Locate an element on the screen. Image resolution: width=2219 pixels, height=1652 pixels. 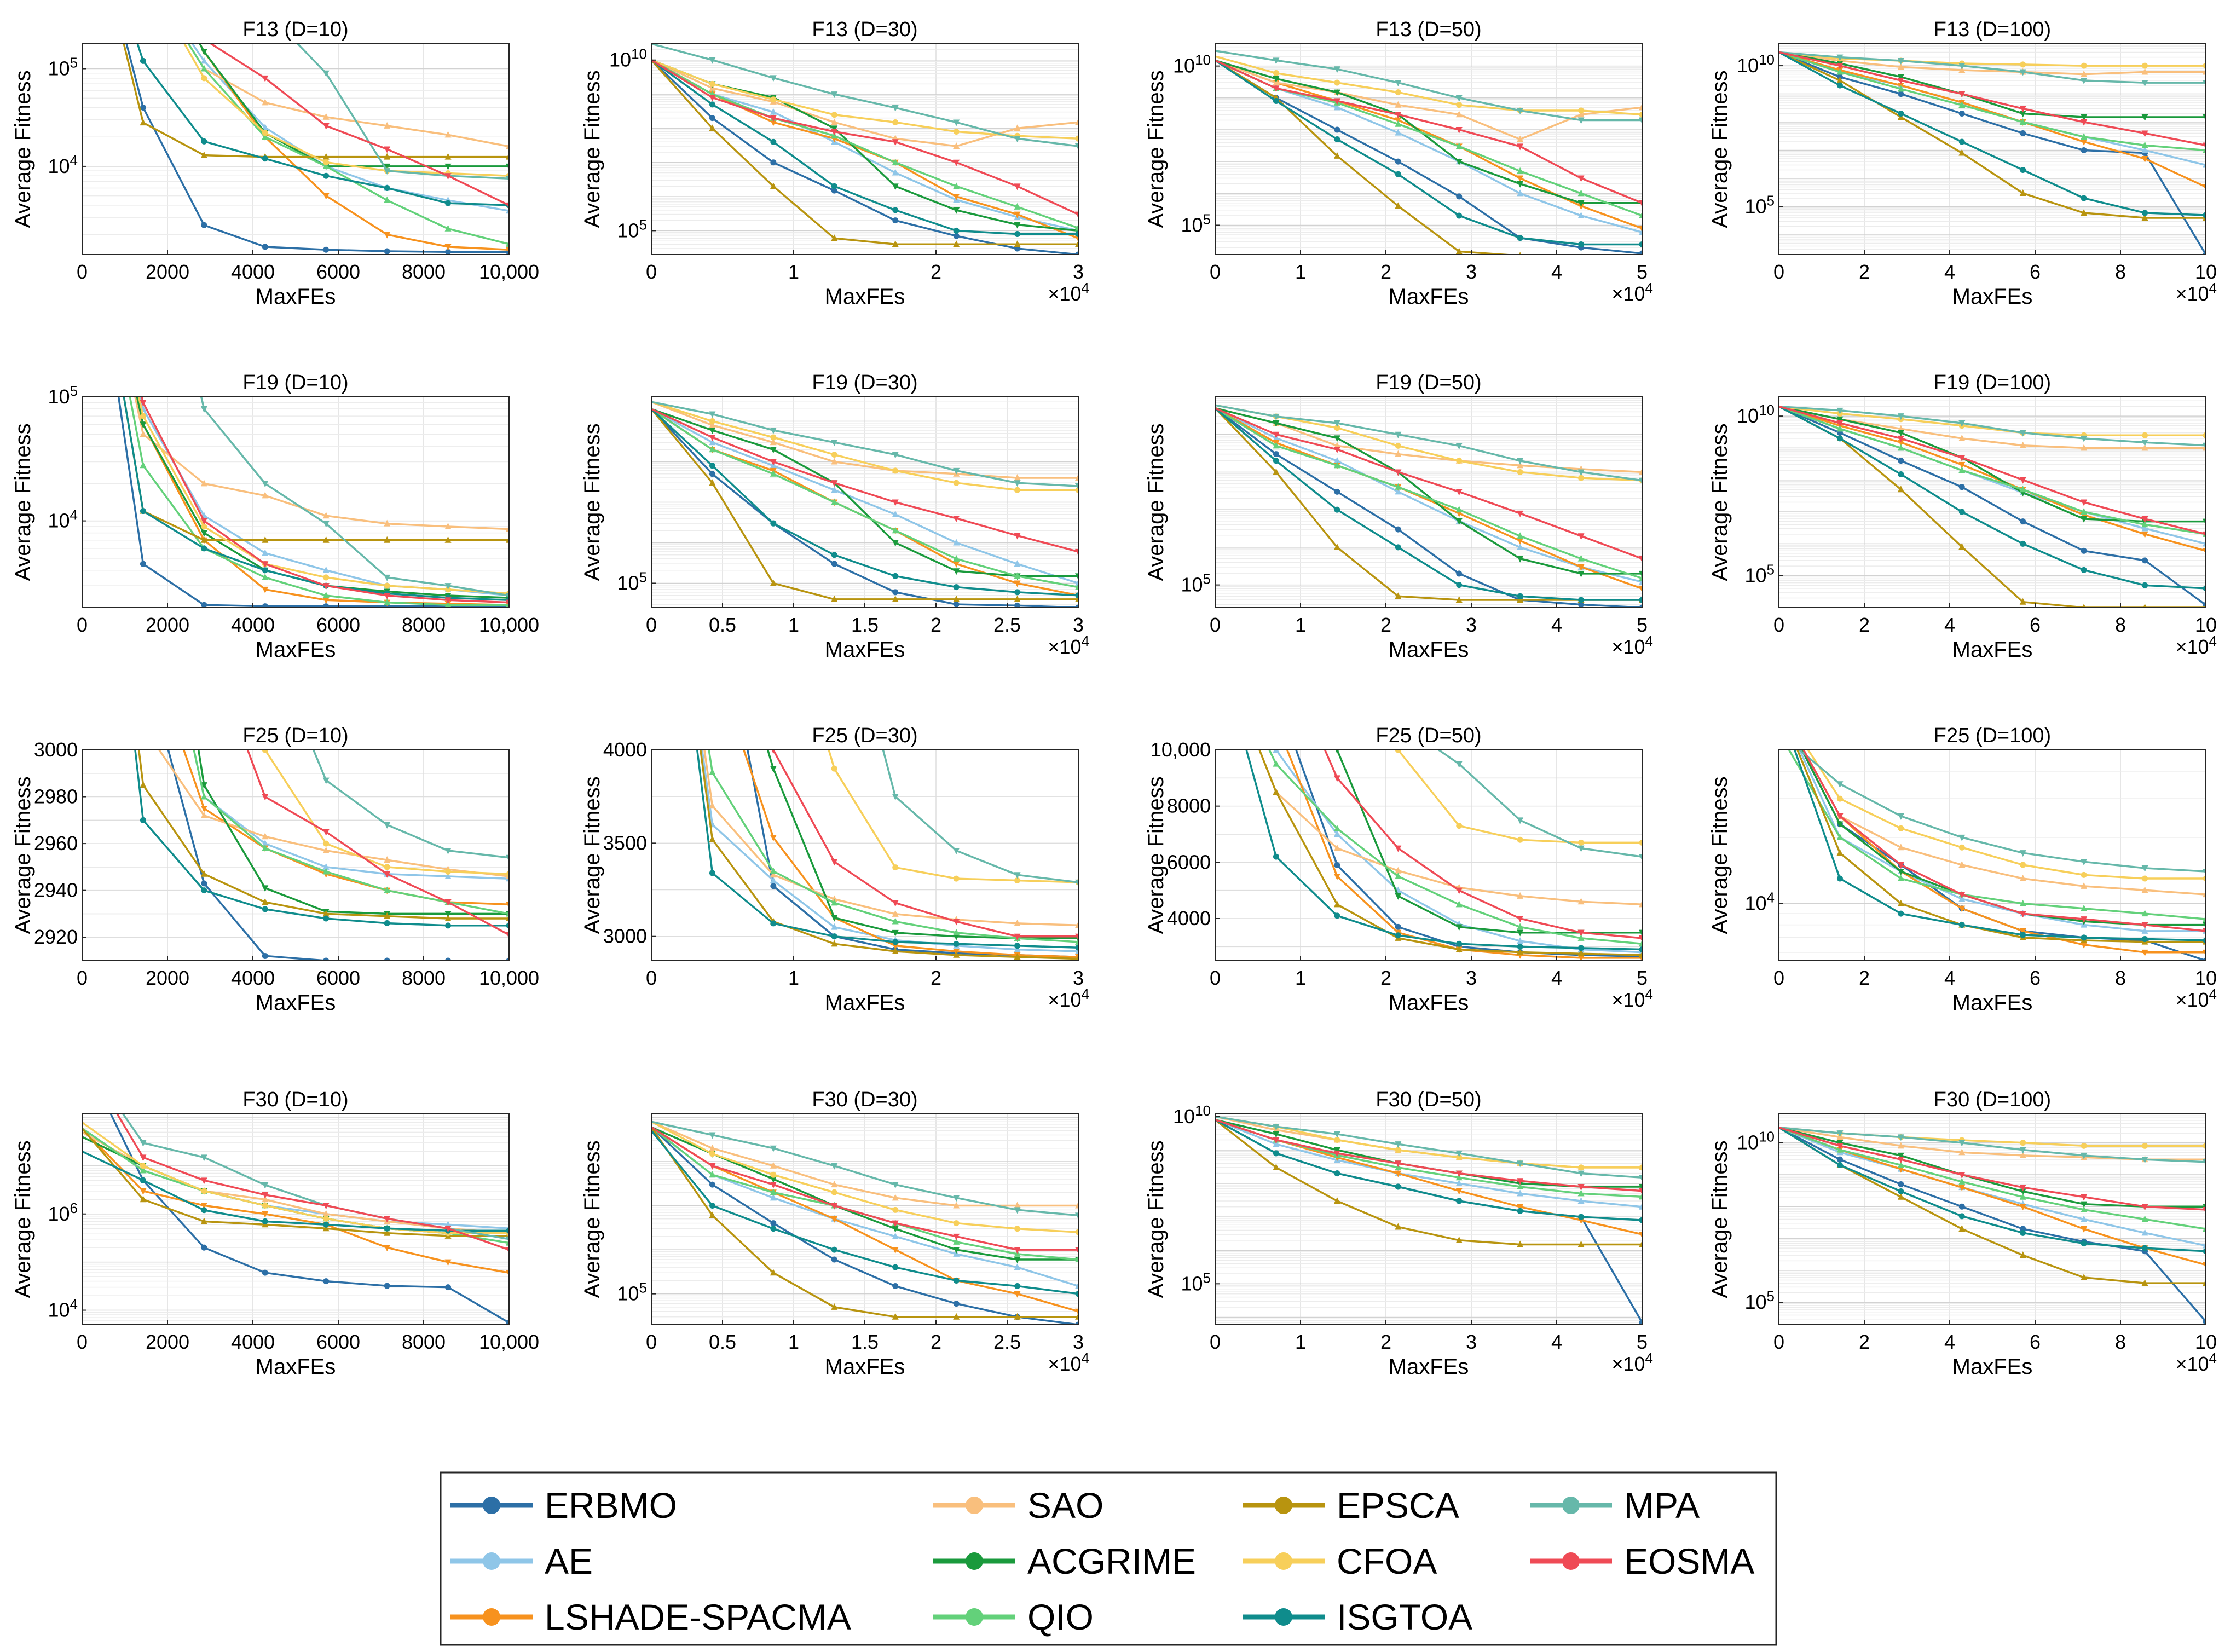
x-tick-label: 8 is located at coordinates (2120, 978).